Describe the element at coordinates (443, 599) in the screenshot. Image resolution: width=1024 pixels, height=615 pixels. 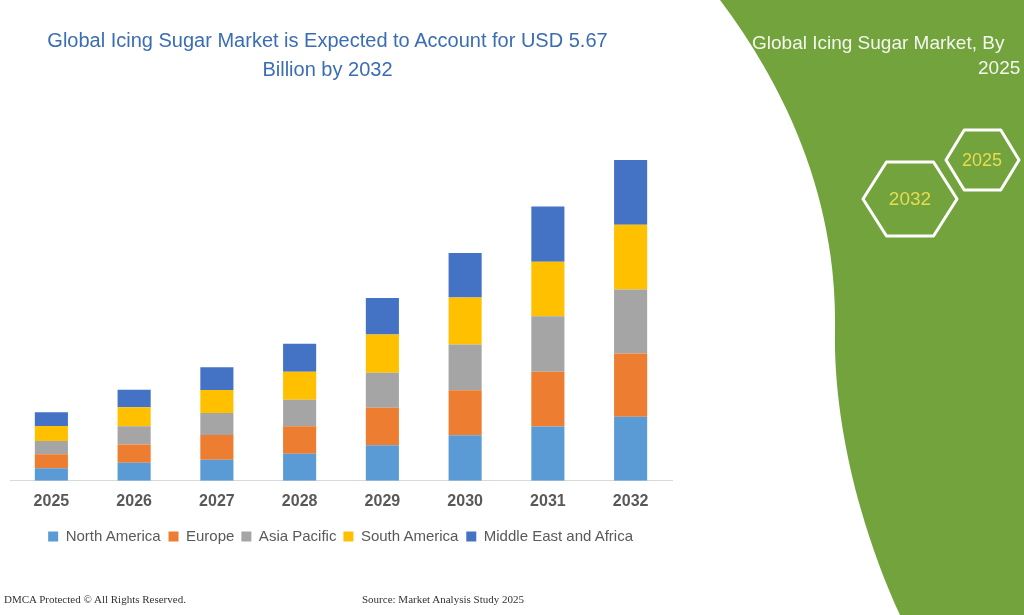
I see `source-note: Source: Market Analysis Study 2025` at that location.